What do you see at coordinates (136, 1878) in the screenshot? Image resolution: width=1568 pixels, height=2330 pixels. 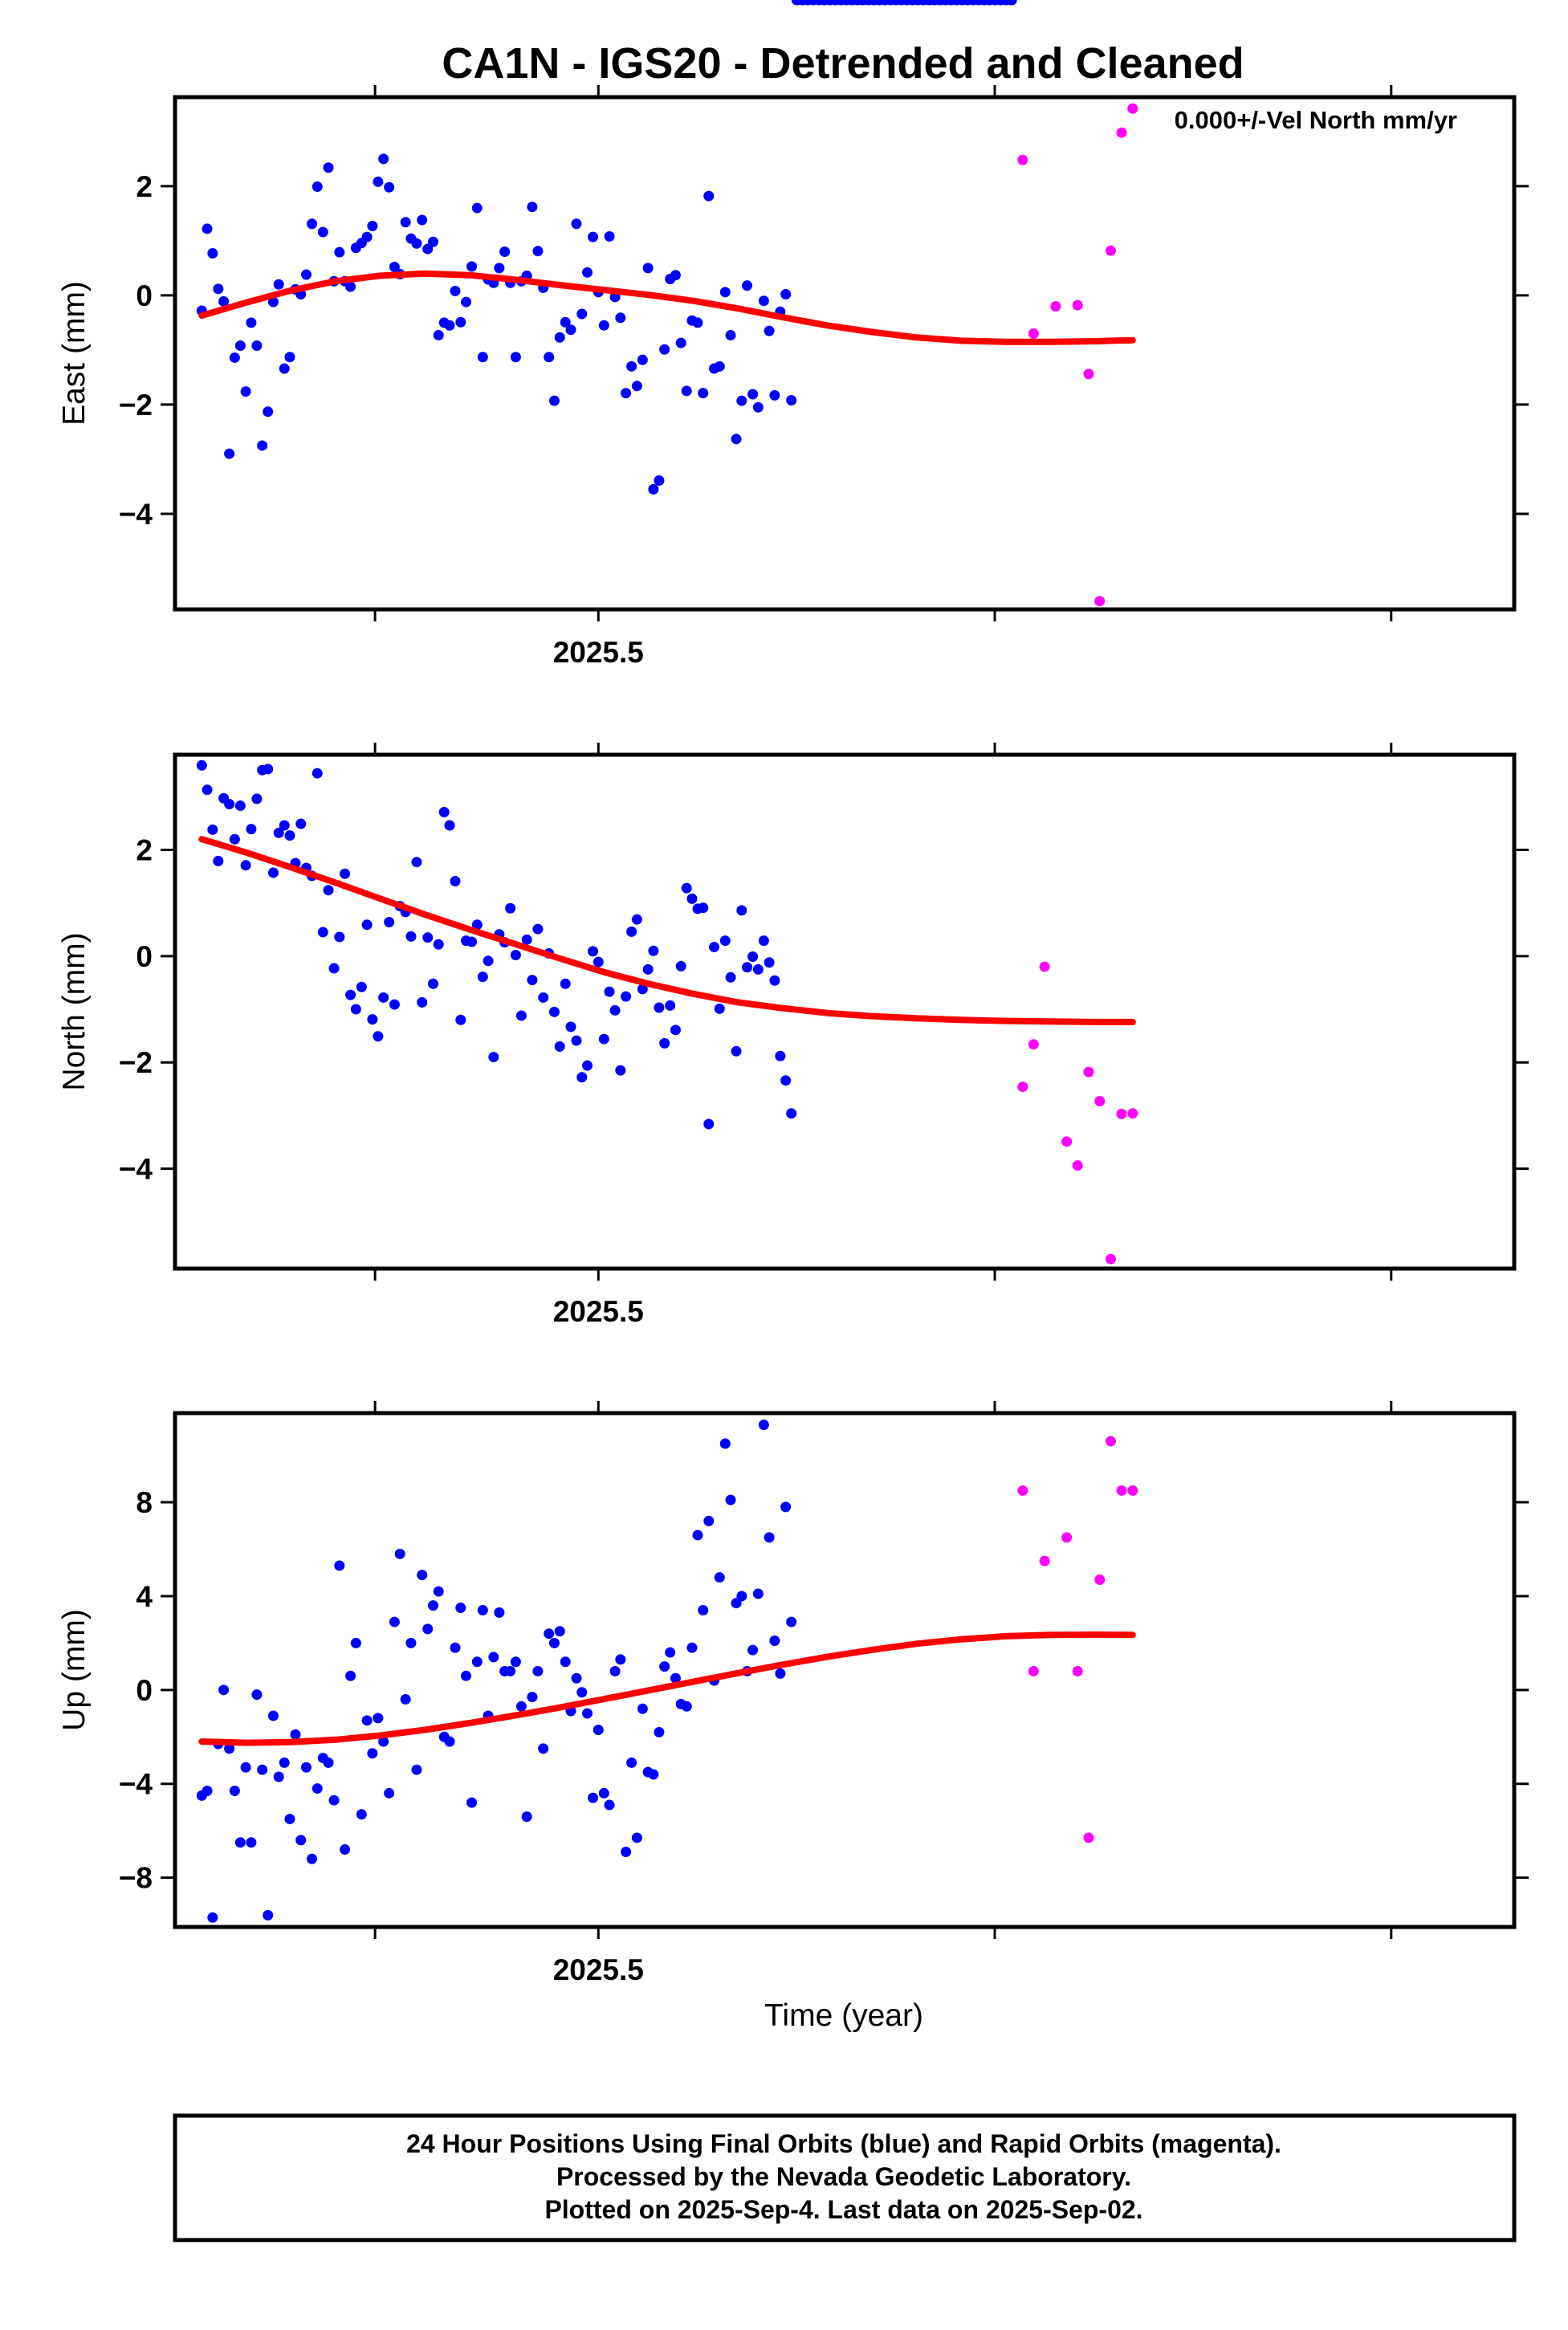 I see `up-ytick-label: −8` at bounding box center [136, 1878].